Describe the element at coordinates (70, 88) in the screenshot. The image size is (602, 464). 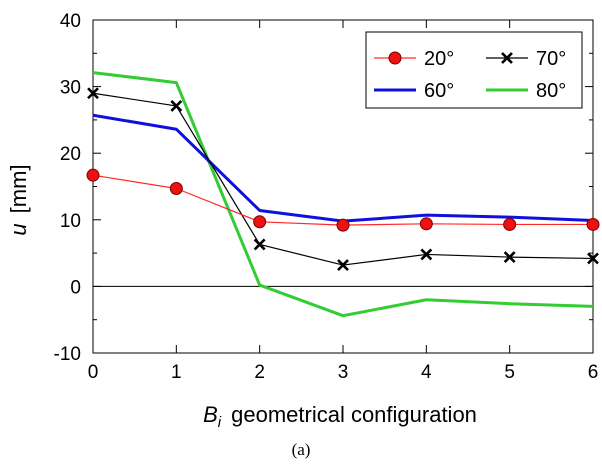
I see `y-tick-label: 30` at that location.